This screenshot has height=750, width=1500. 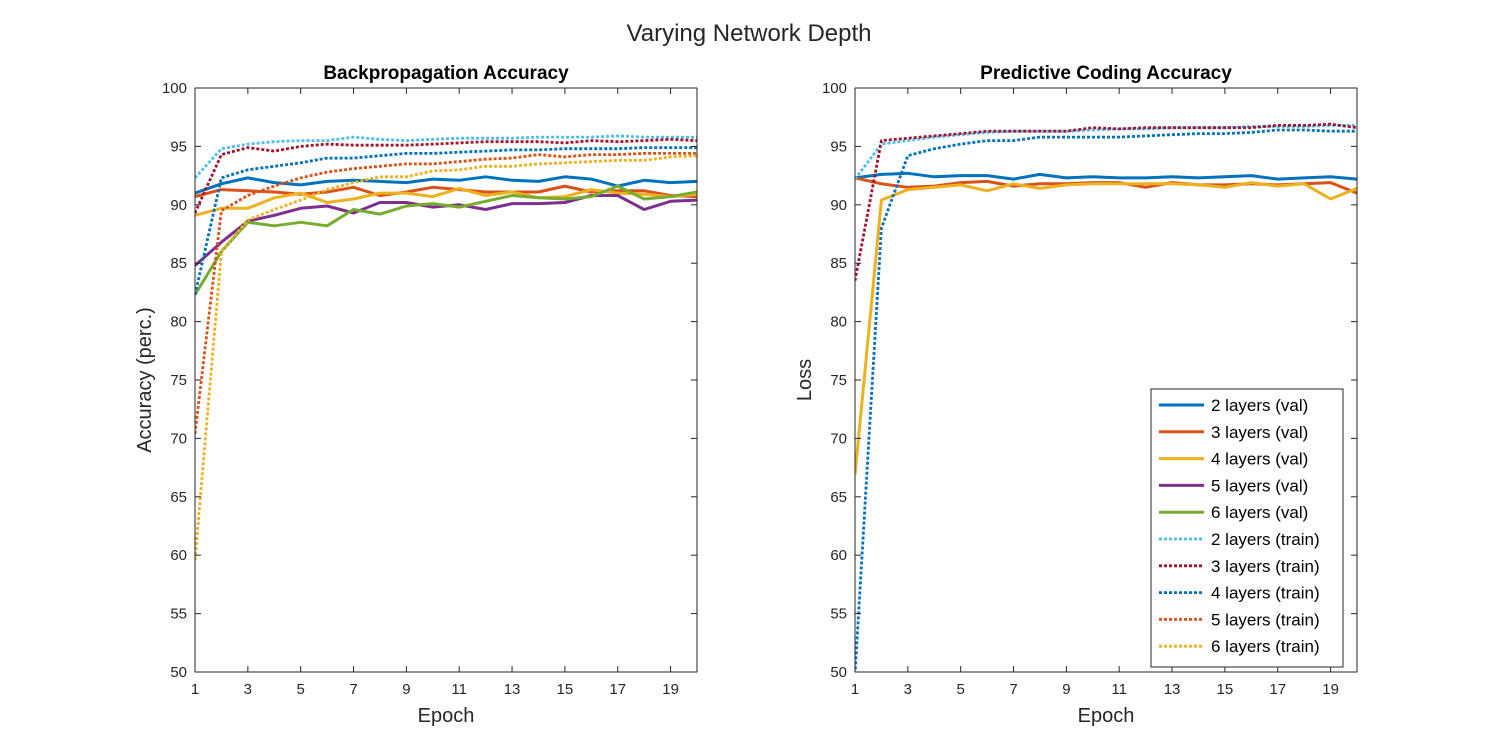 What do you see at coordinates (446, 73) in the screenshot?
I see `panel-title: Backpropagation Accuracy` at bounding box center [446, 73].